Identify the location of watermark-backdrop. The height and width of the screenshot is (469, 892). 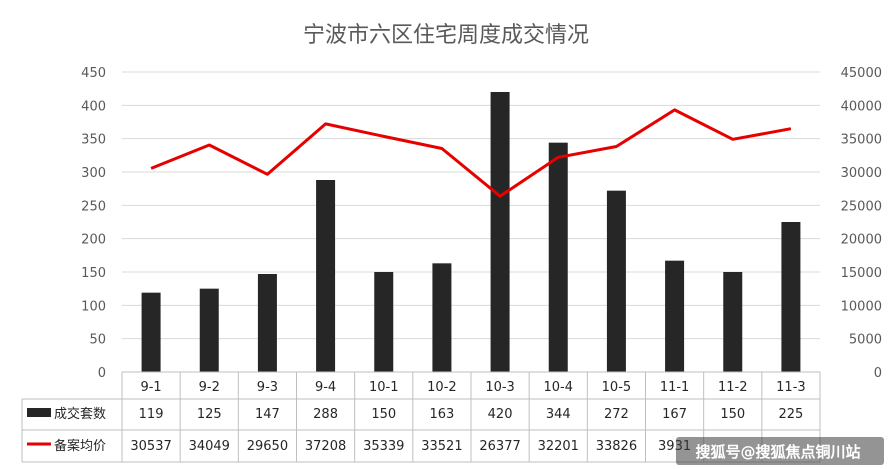
(780, 451).